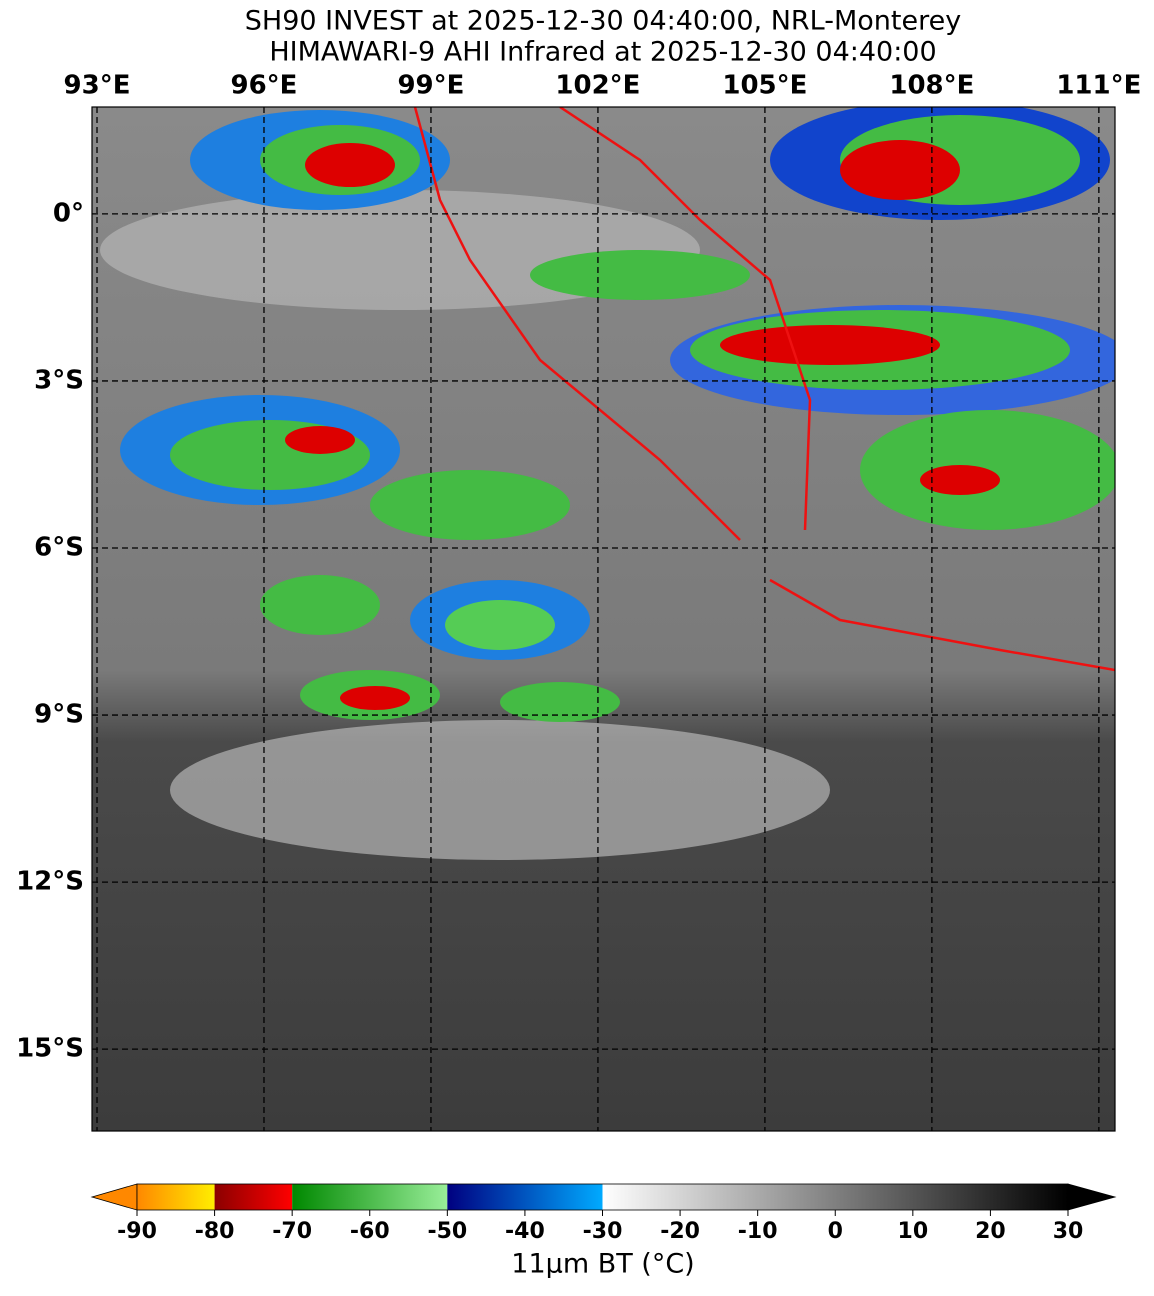 The height and width of the screenshot is (1296, 1154). Describe the element at coordinates (1068, 1231) in the screenshot. I see `colorbar-tick-label: 30` at that location.